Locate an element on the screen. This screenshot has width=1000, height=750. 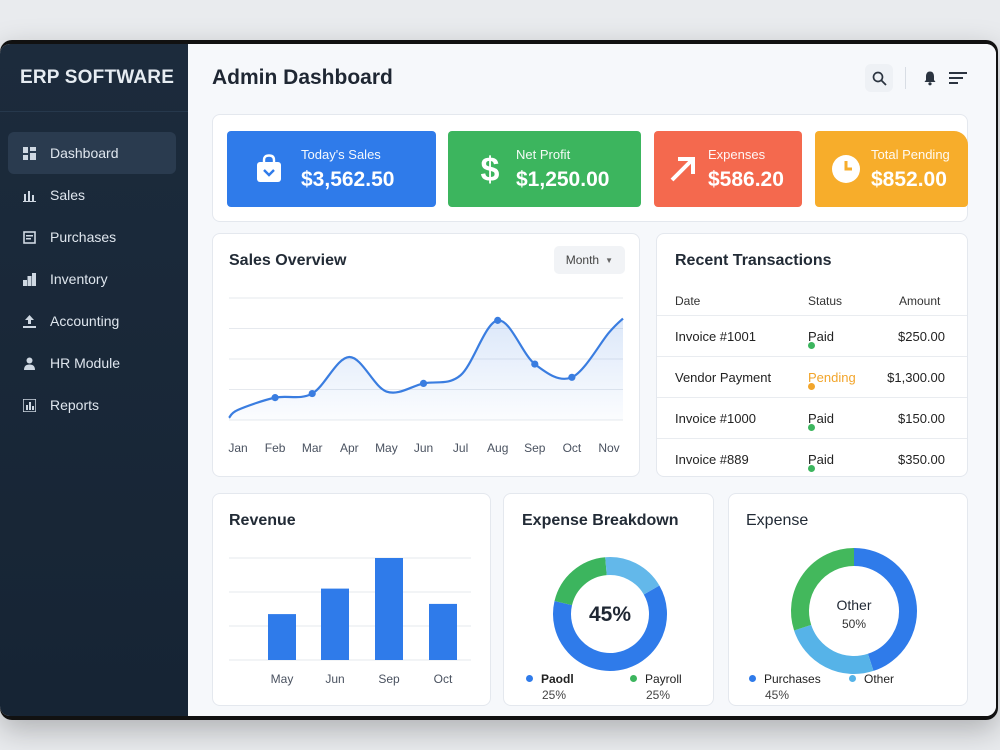
sidebar-item-inventory: Inventory is located at coordinates (92, 279).